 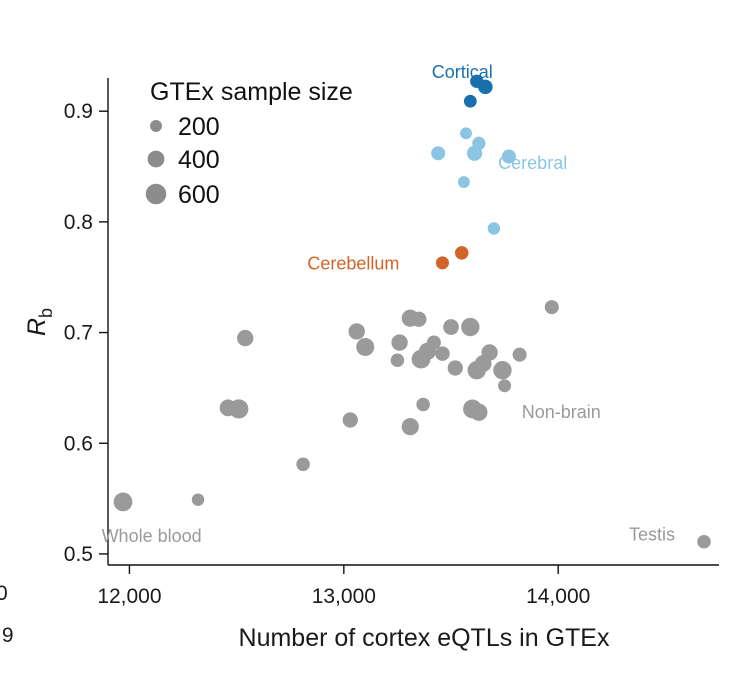 What do you see at coordinates (199, 160) in the screenshot?
I see `legend-label: 400` at bounding box center [199, 160].